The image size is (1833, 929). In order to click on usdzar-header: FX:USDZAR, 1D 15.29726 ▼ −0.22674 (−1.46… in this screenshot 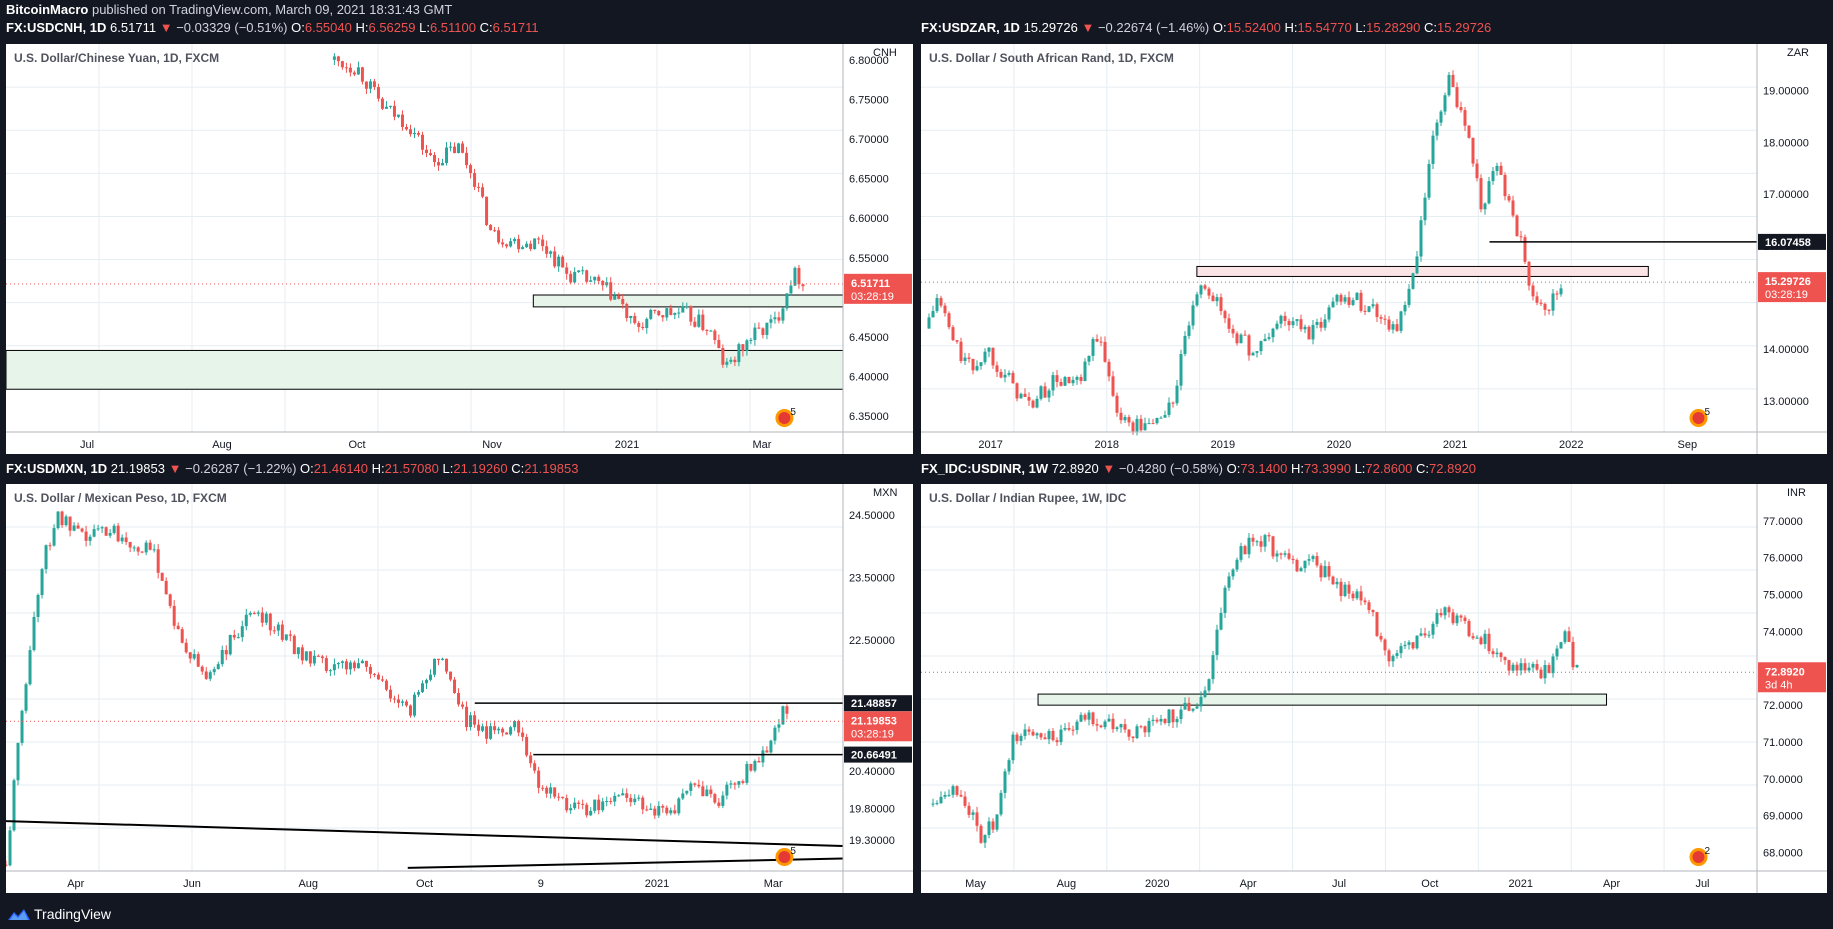, I will do `click(1206, 27)`.